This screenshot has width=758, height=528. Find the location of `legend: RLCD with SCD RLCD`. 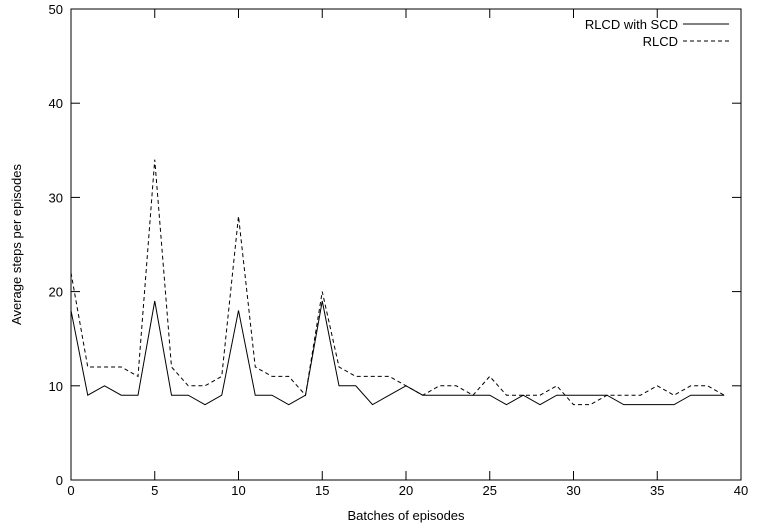

legend: RLCD with SCD RLCD is located at coordinates (657, 33).